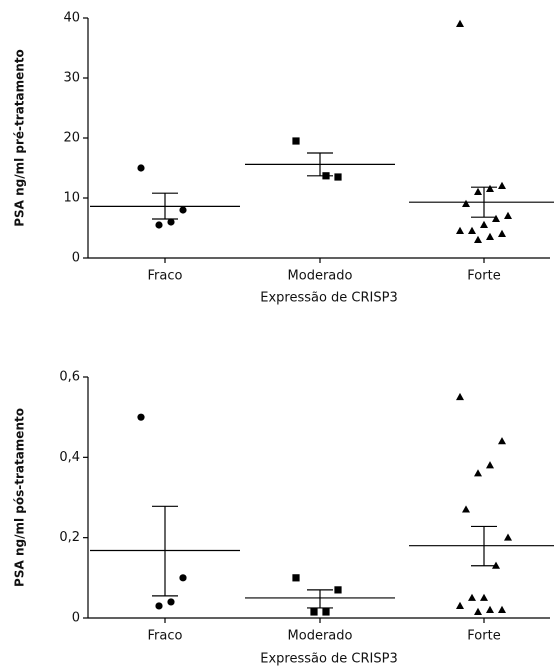 This screenshot has height=668, width=554. Describe the element at coordinates (20, 138) in the screenshot. I see `y-axis-title: PSA ng/ml pré-tratamento` at that location.